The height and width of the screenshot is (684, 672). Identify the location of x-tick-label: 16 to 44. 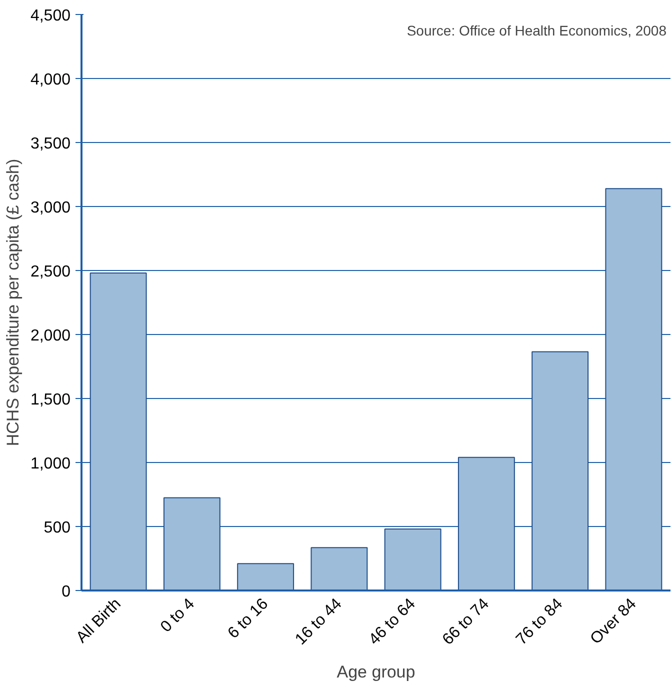
(319, 621).